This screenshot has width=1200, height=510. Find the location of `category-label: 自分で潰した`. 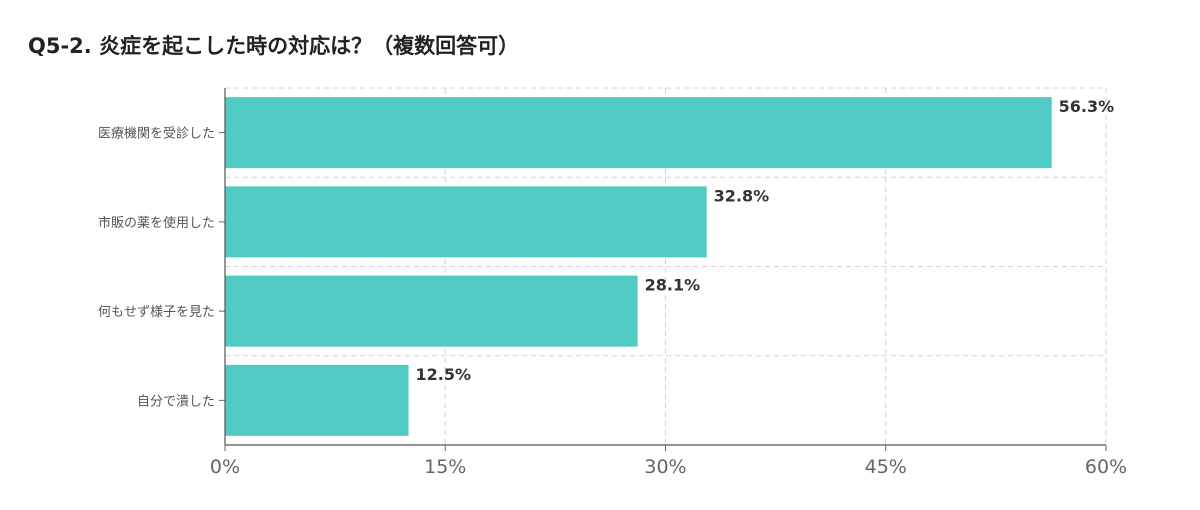

category-label: 自分で潰した is located at coordinates (176, 401).